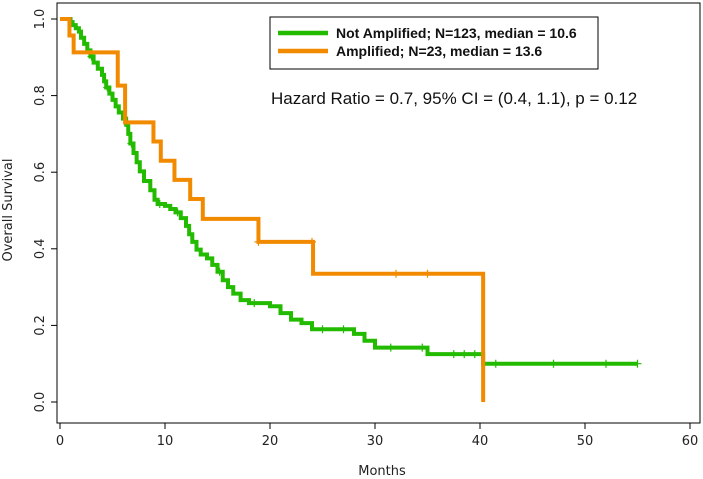  I want to click on x-tick-label: 60, so click(690, 441).